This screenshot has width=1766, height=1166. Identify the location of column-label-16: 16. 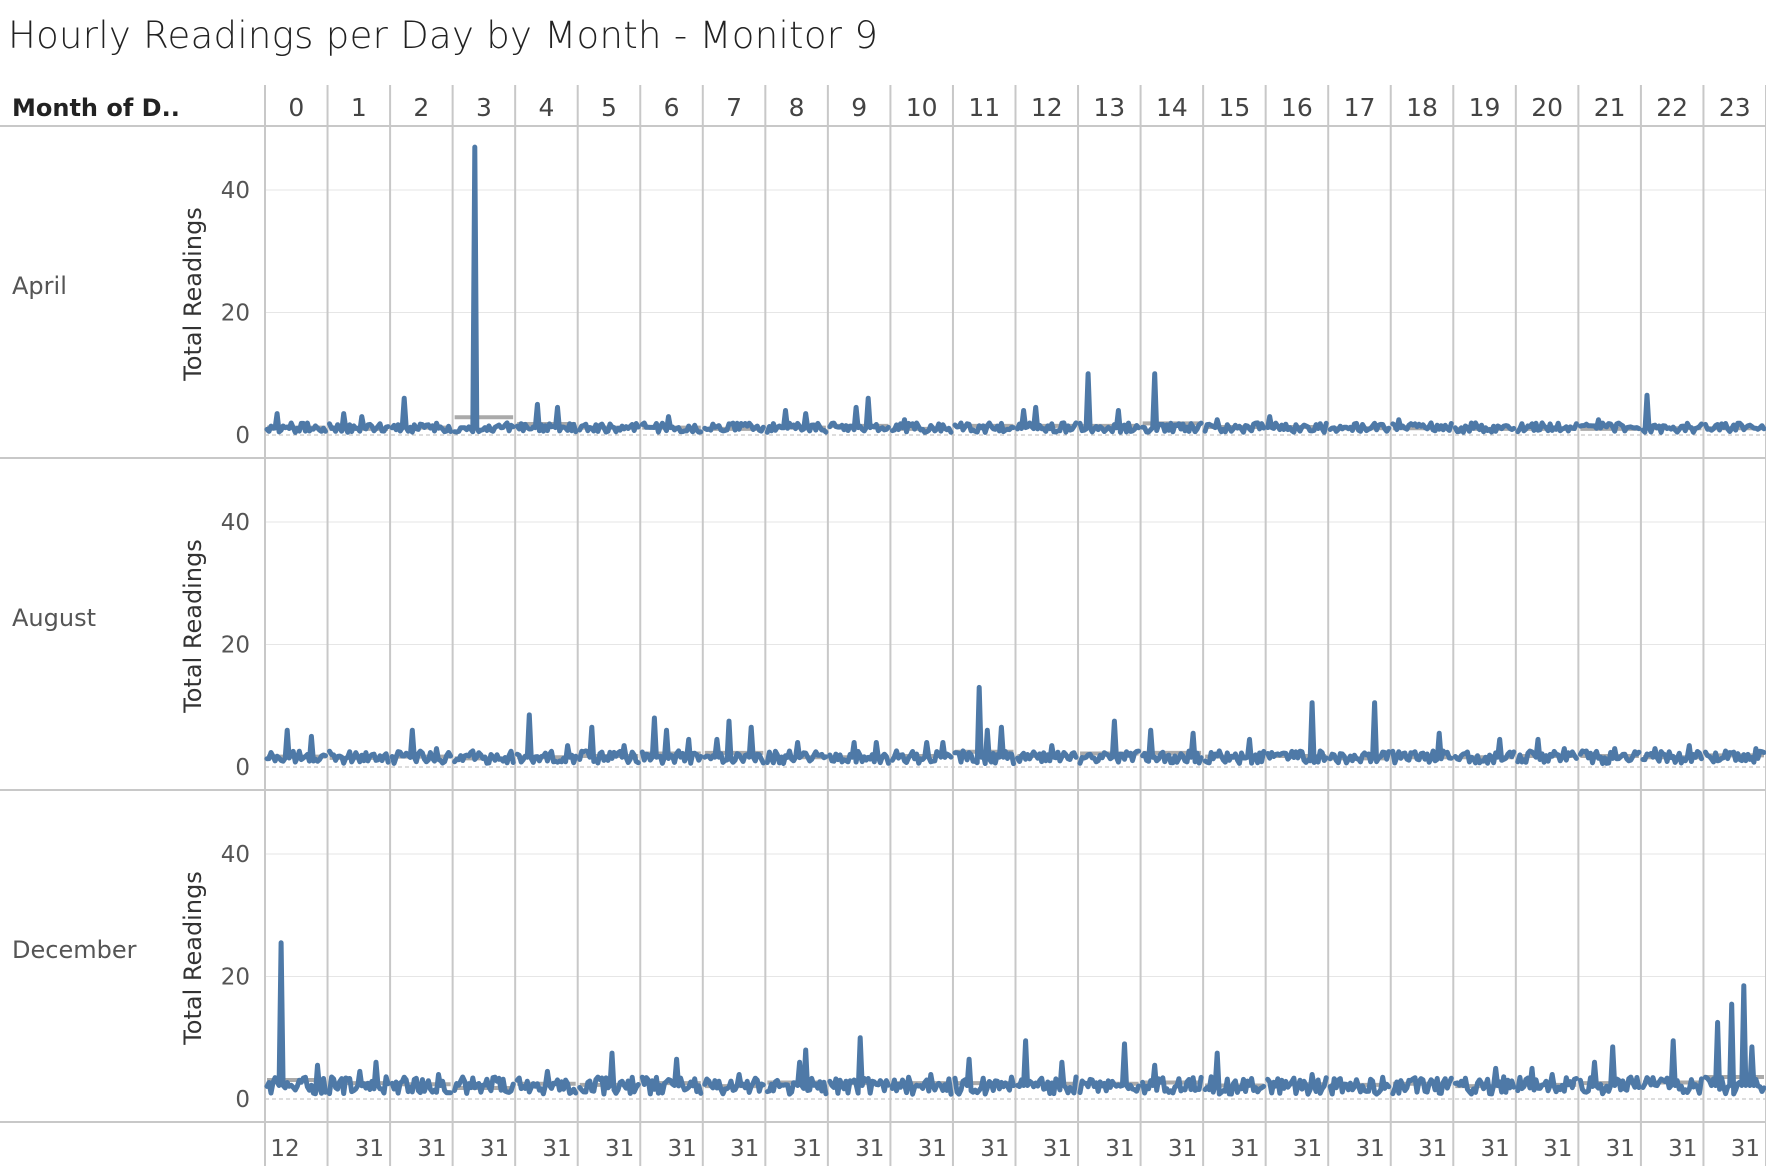
(1297, 107).